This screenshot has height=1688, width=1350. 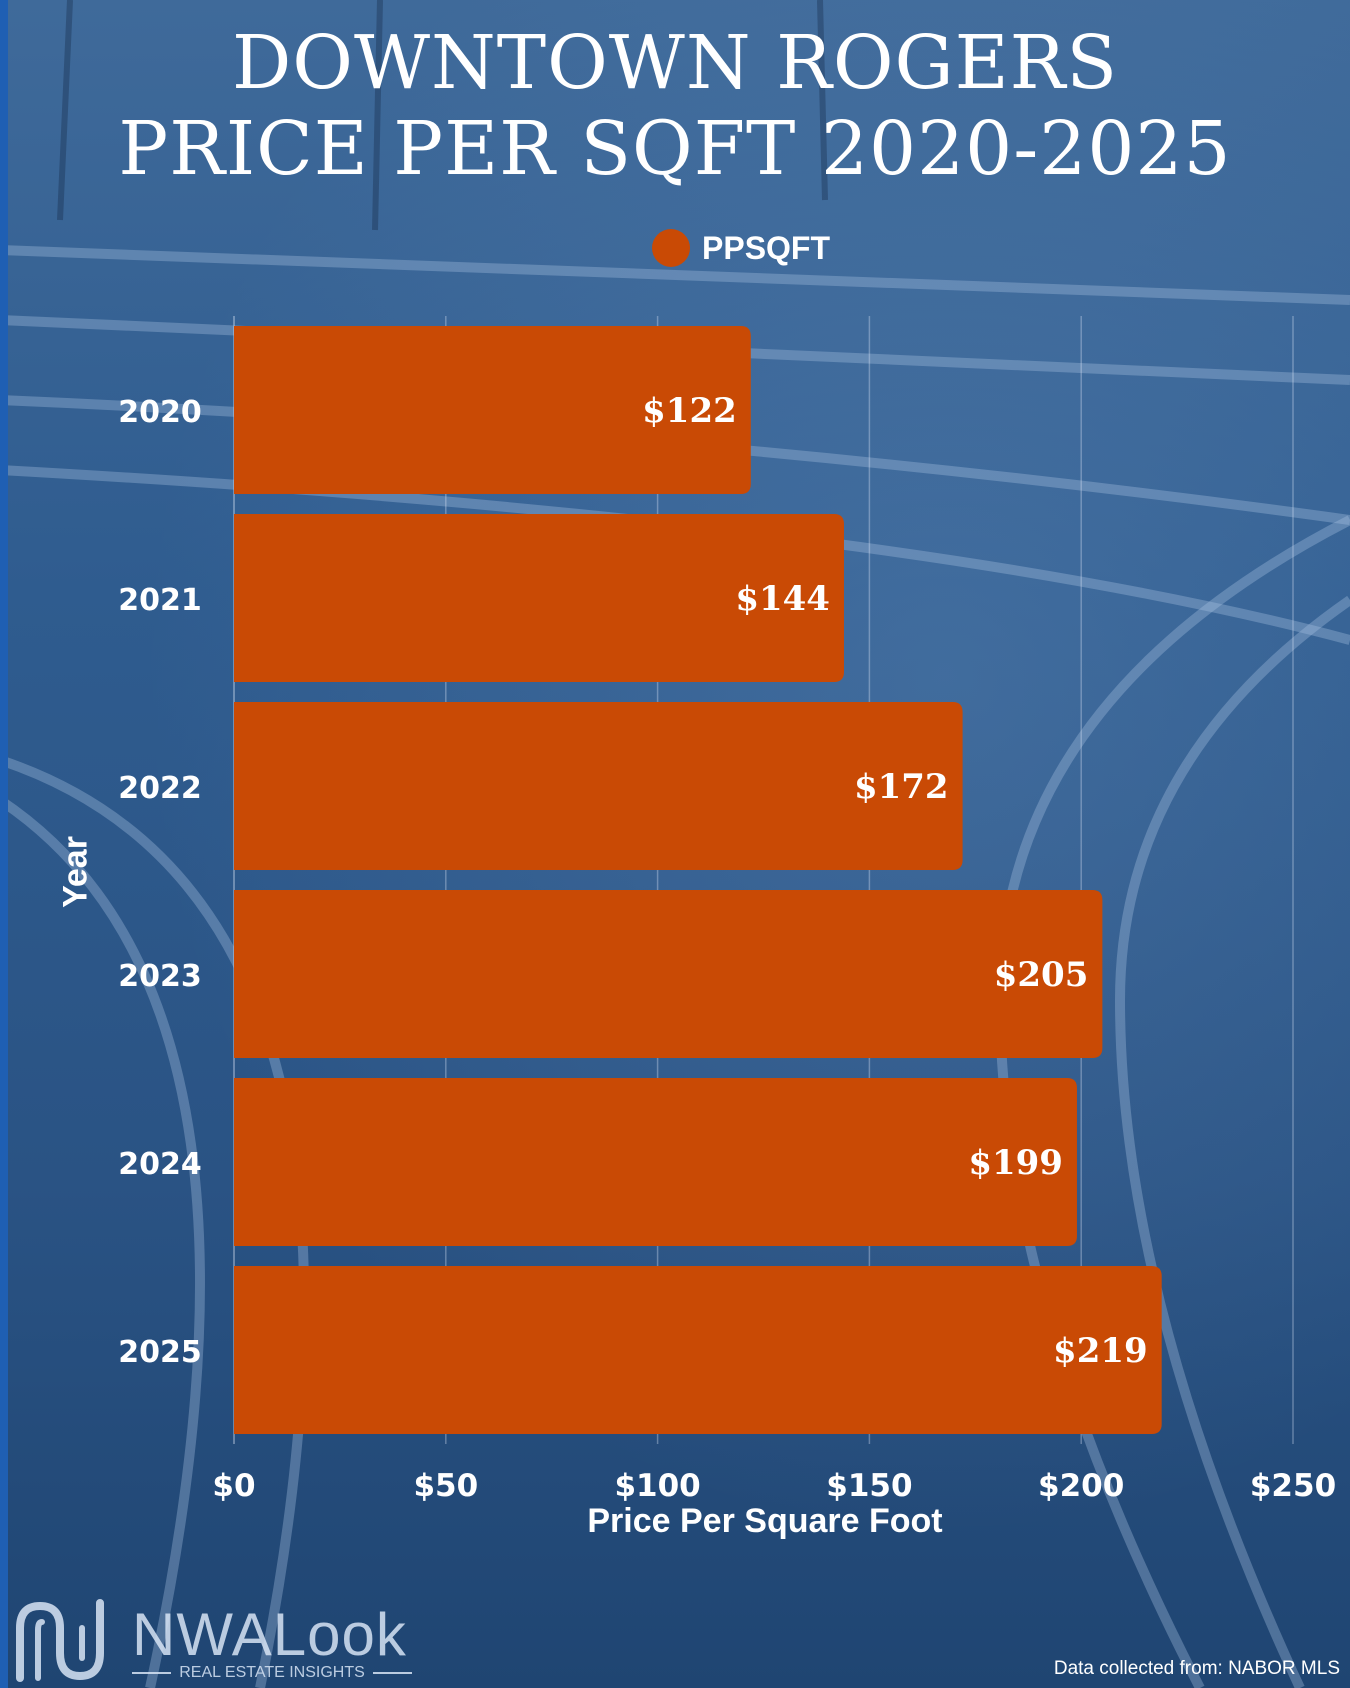 What do you see at coordinates (689, 411) in the screenshot?
I see `bar-value-label: $122` at bounding box center [689, 411].